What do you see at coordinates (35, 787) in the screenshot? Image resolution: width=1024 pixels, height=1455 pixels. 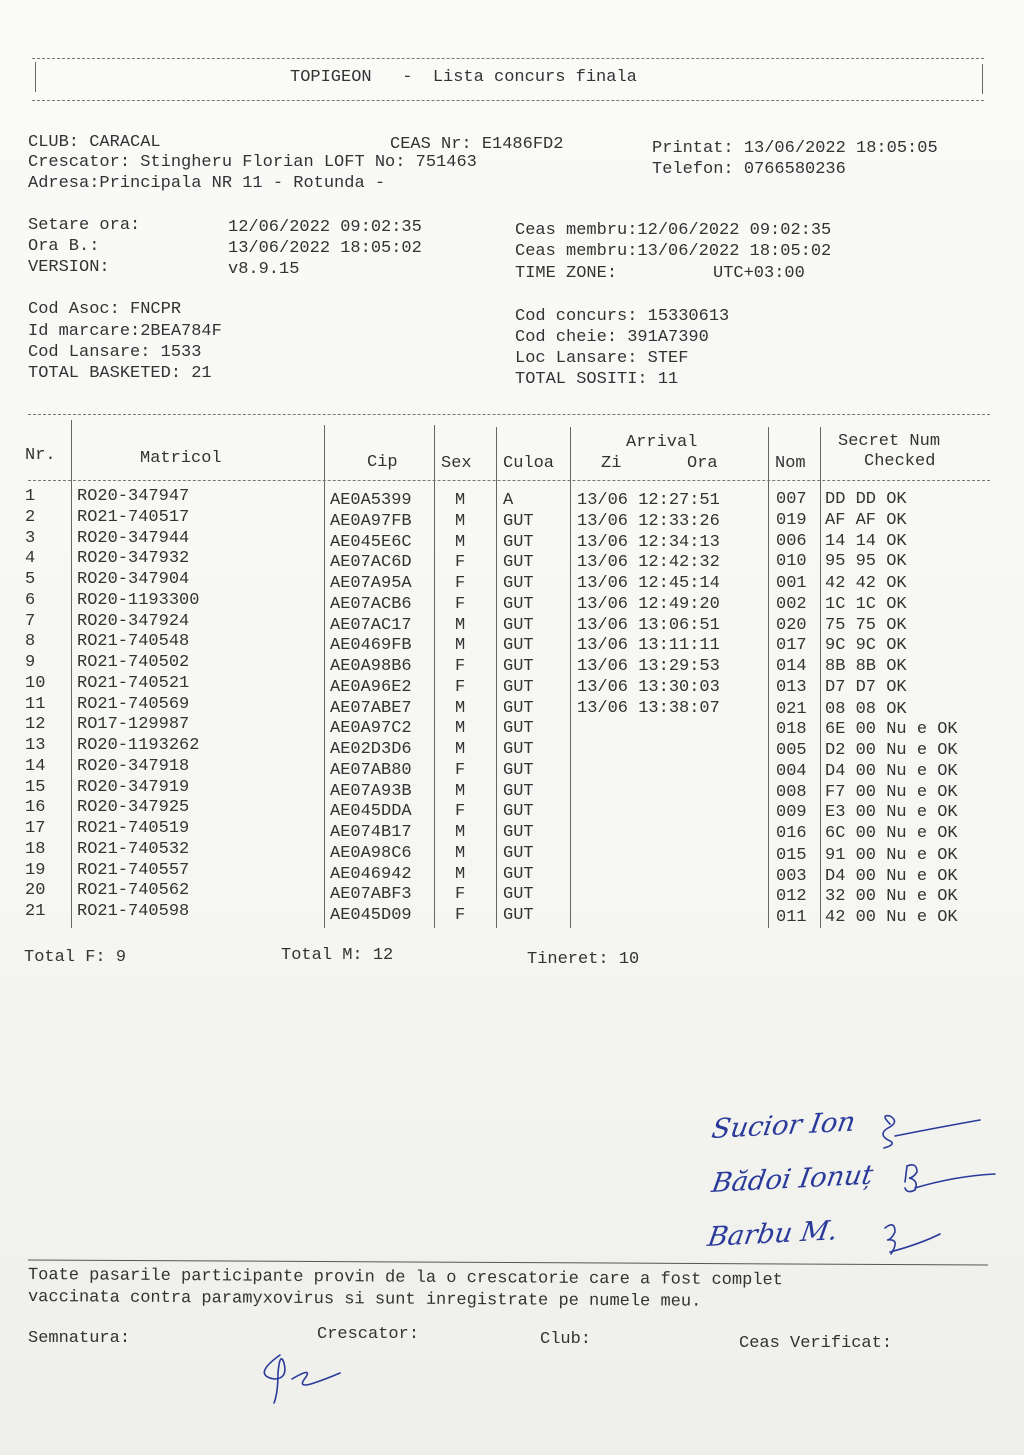 I see `row-nr: 15` at bounding box center [35, 787].